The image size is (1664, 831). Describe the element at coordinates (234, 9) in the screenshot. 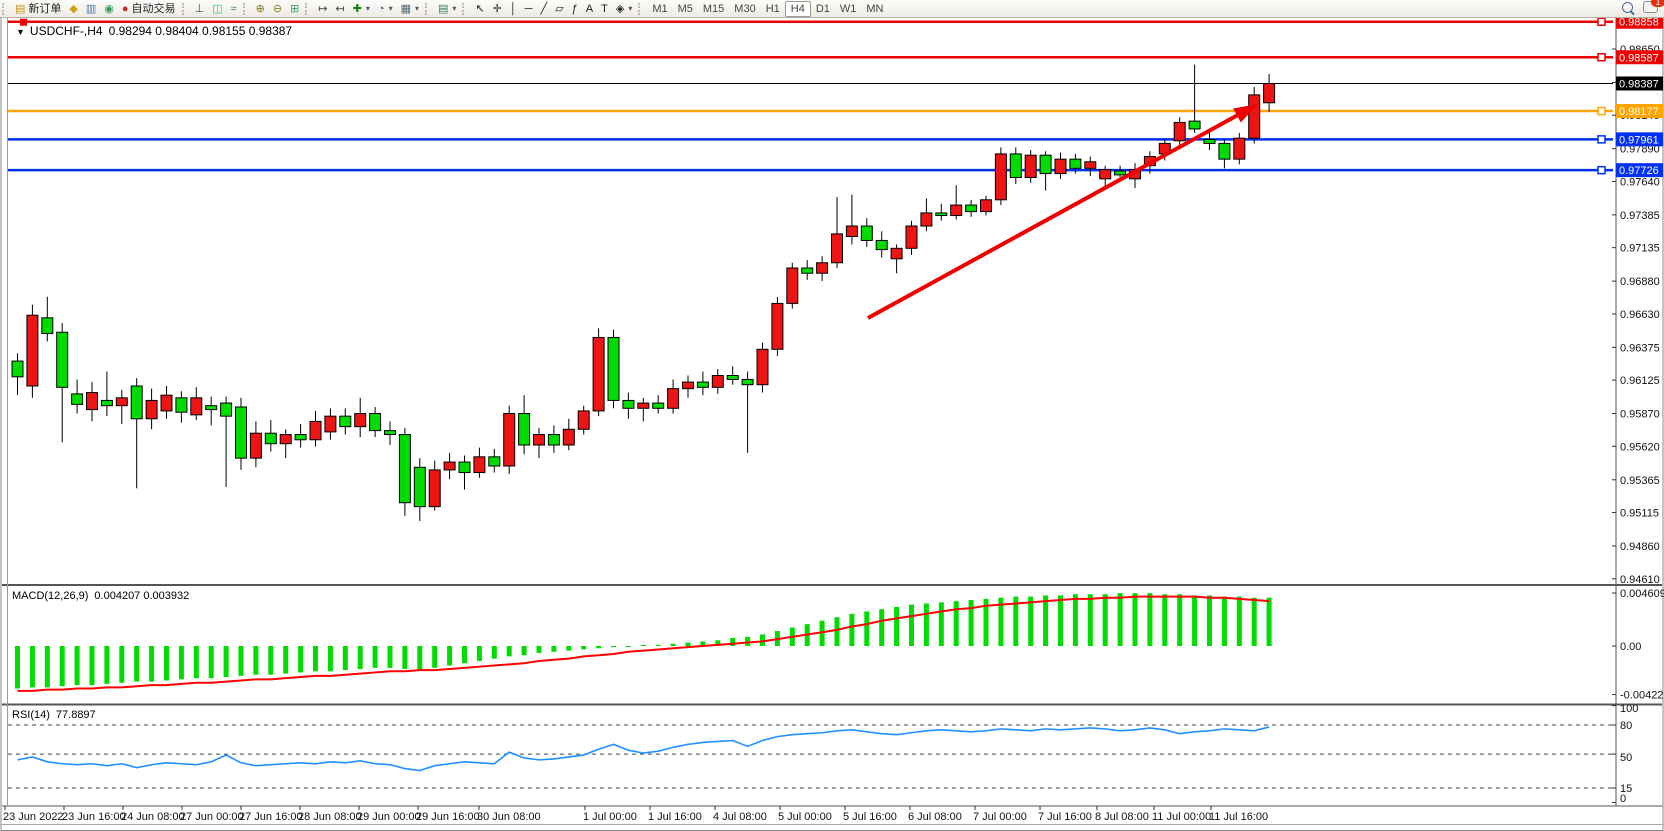

I see `line-chart-button: ≈` at that location.